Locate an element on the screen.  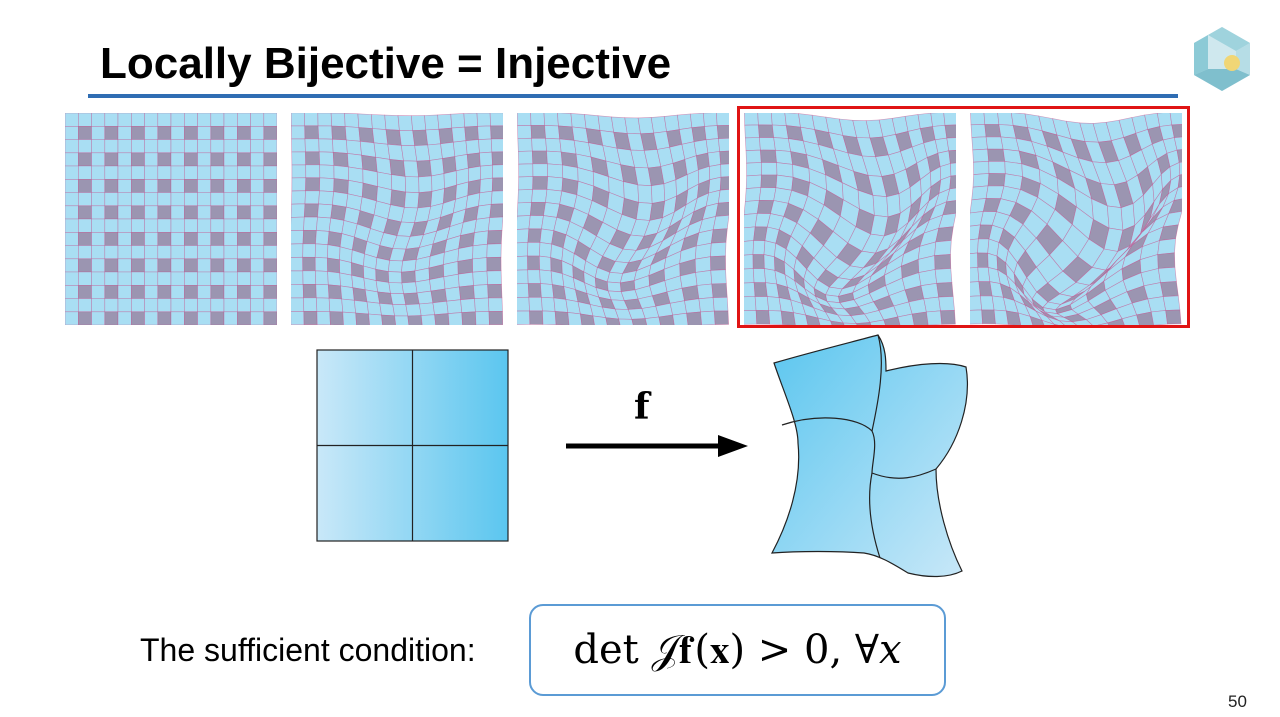
page-number: 50 is located at coordinates (1237, 701).